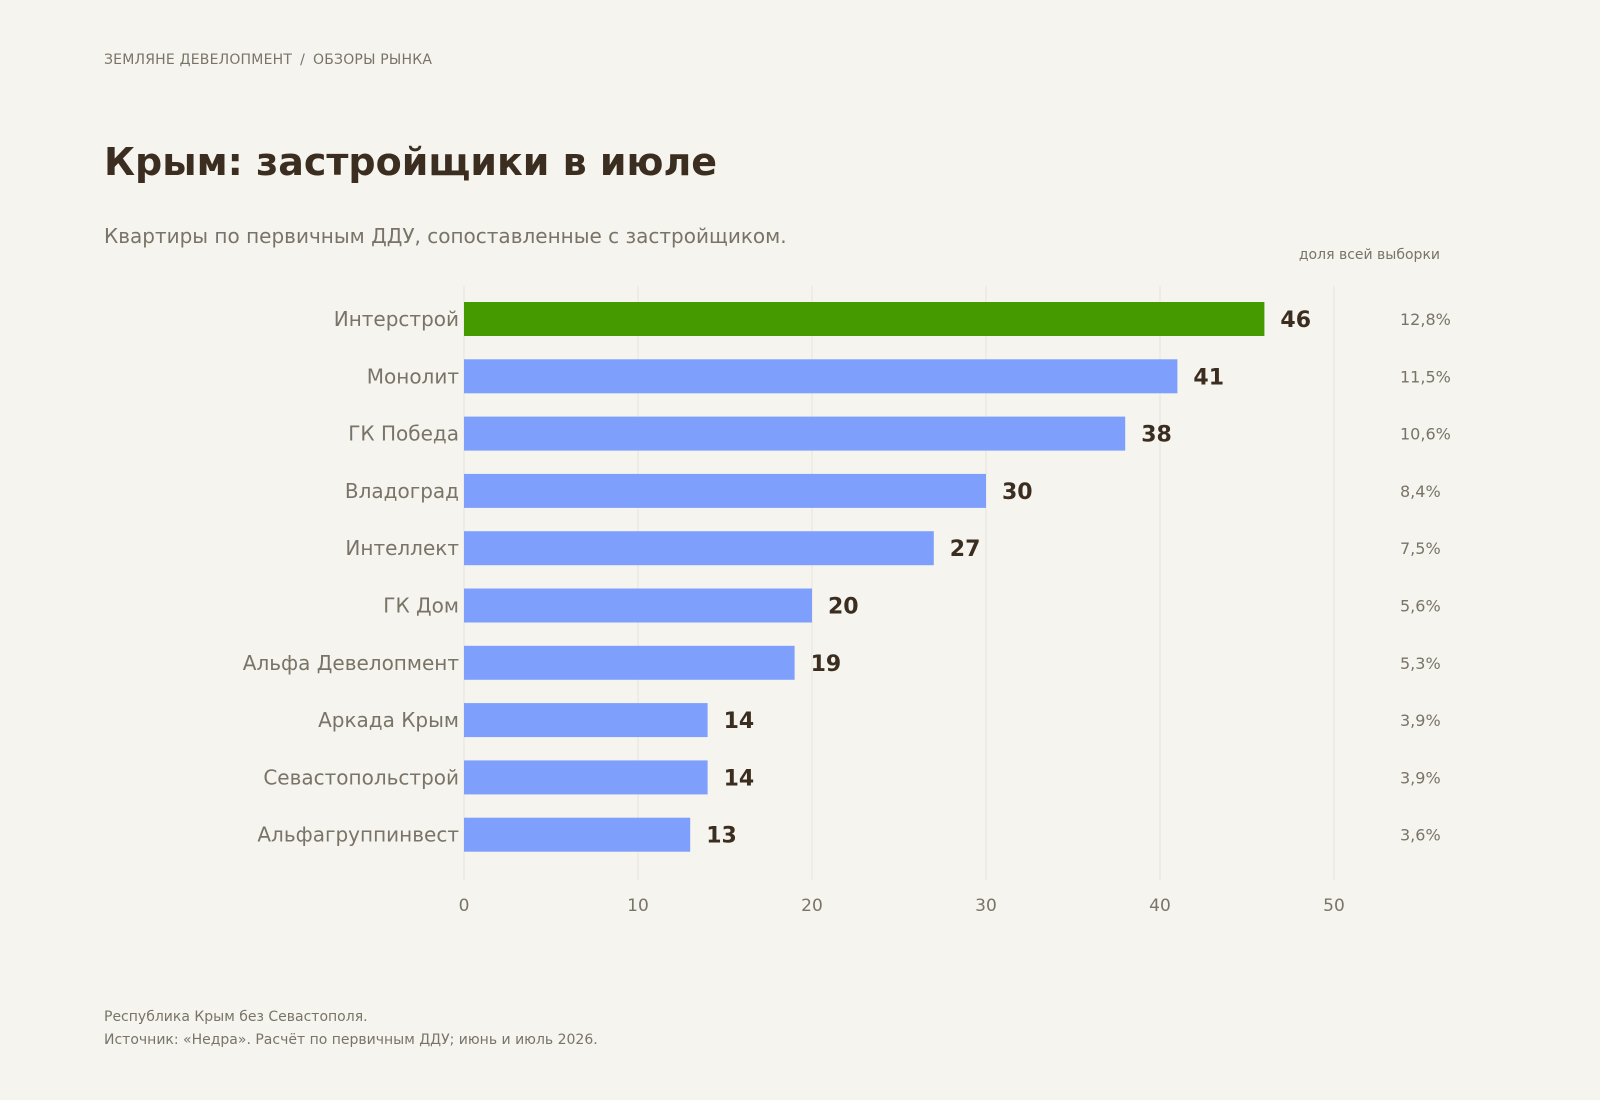  What do you see at coordinates (411, 162) in the screenshot?
I see `chart-title: Крым: застройщики в июле` at bounding box center [411, 162].